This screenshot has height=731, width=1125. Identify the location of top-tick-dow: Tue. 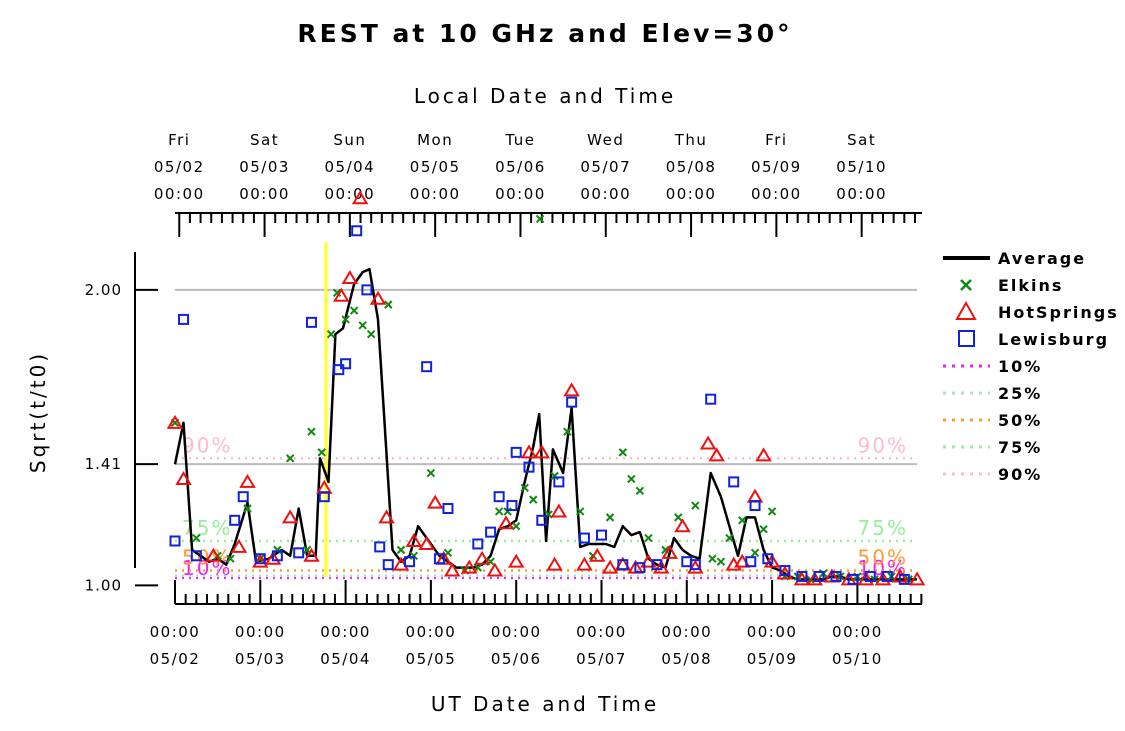
(519, 140).